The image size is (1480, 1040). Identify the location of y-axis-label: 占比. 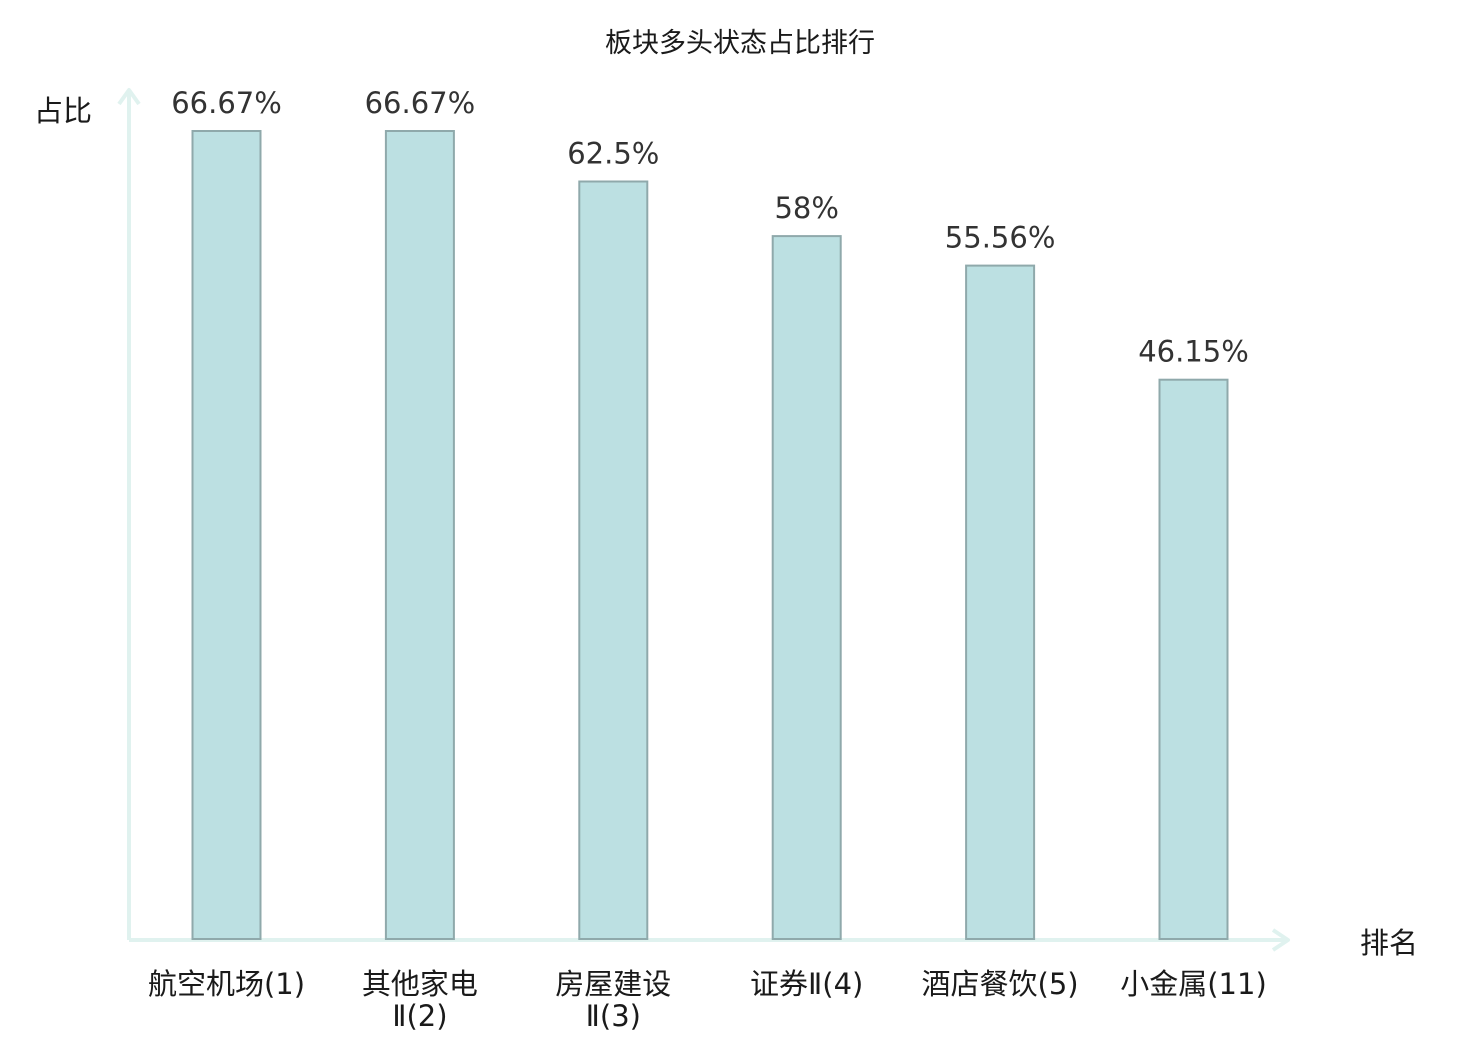
(63, 111).